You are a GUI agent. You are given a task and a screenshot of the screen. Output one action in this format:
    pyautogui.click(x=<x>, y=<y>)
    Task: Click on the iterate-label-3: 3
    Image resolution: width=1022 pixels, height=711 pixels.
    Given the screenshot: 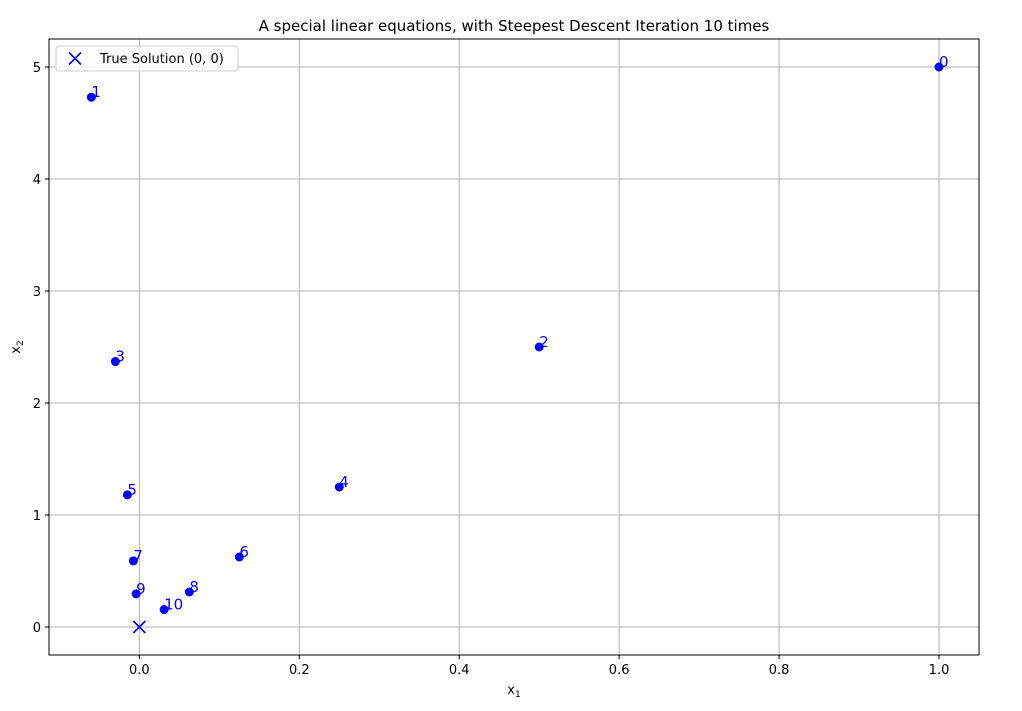 What is the action you would take?
    pyautogui.click(x=120, y=357)
    